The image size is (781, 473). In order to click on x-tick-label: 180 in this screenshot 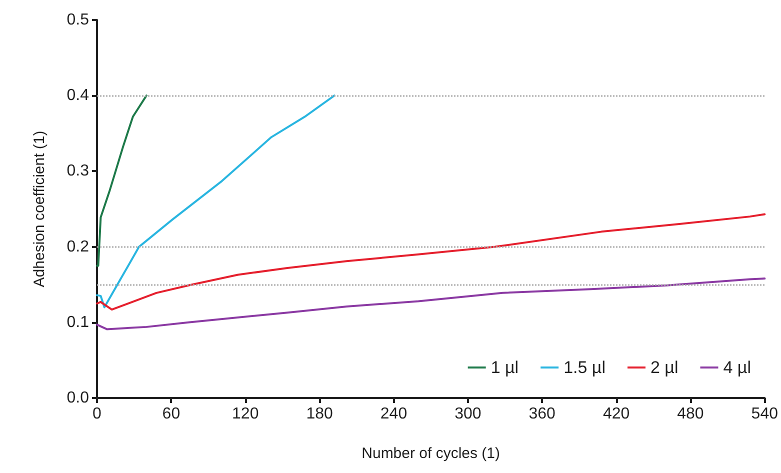, I will do `click(319, 414)`.